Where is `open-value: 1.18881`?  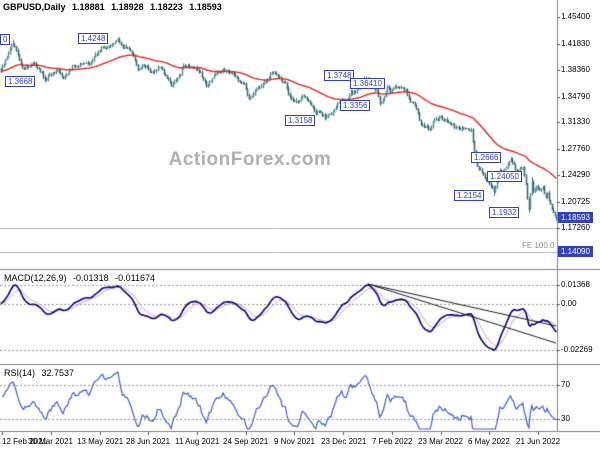 open-value: 1.18881 is located at coordinates (88, 7).